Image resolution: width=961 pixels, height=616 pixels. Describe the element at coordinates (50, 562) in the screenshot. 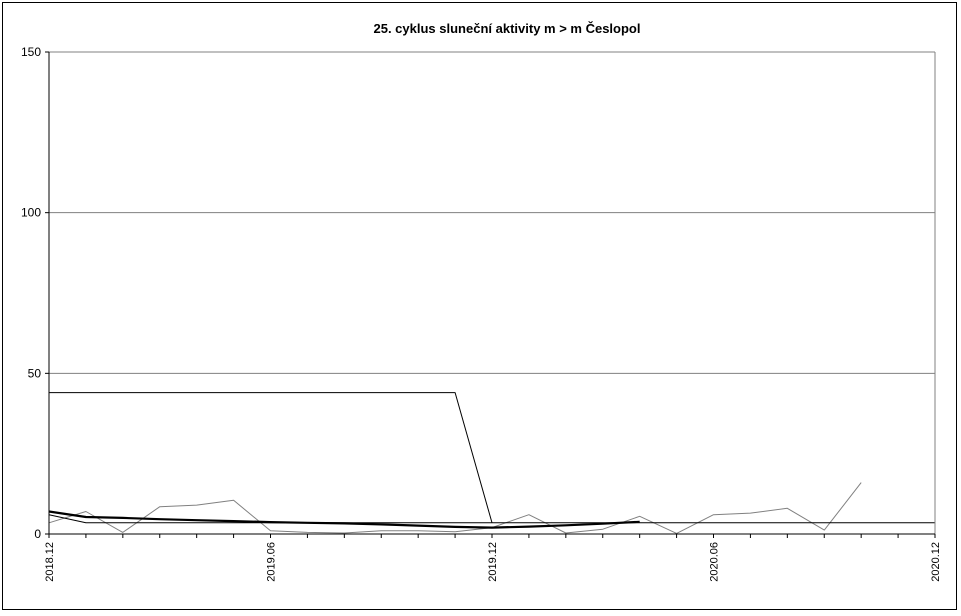

I see `x-tick-label: 2018.12` at that location.